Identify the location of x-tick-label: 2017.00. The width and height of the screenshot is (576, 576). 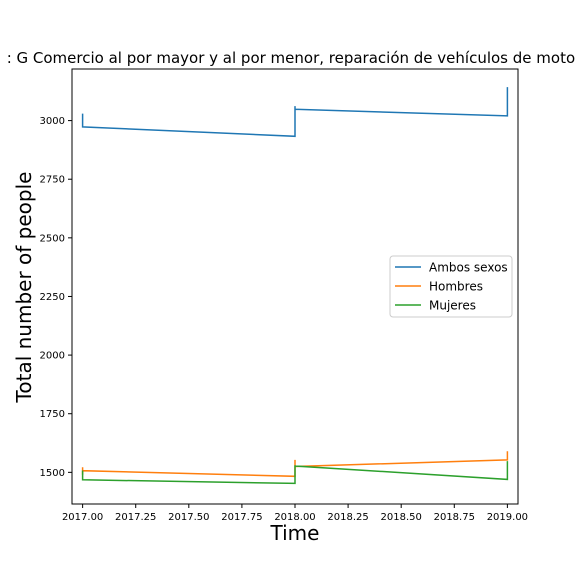
(82, 517).